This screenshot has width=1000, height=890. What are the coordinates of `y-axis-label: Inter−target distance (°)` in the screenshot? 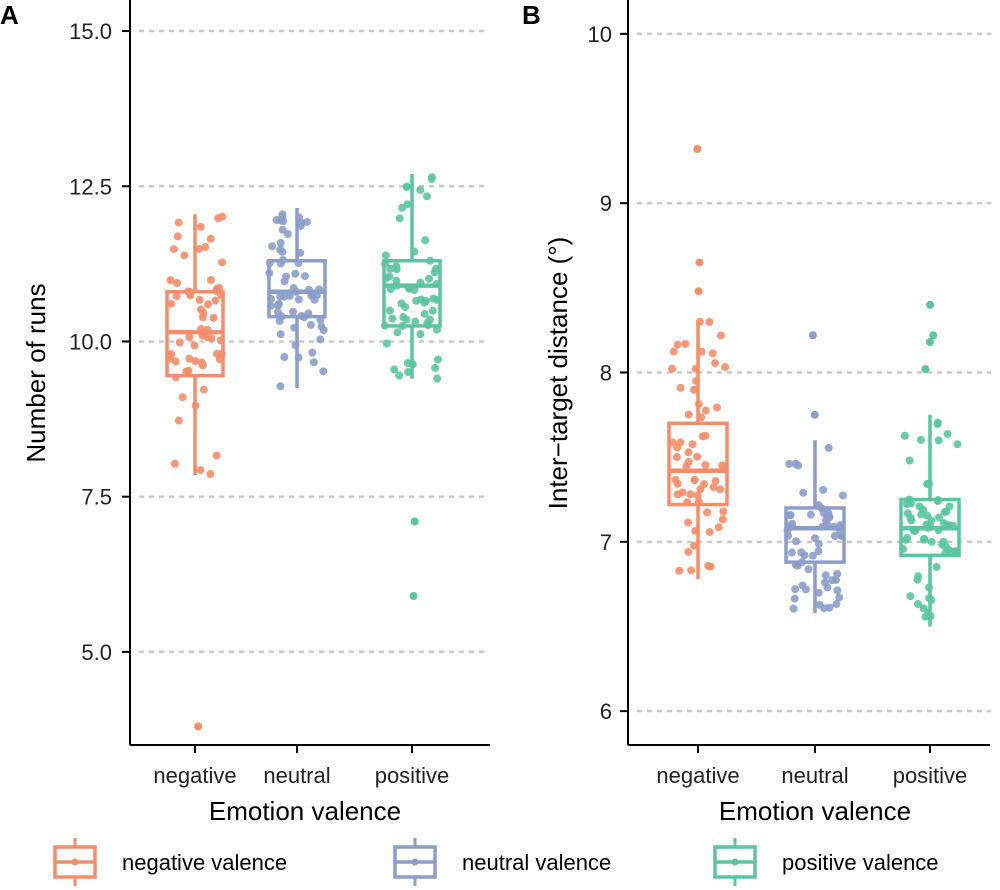 It's located at (558, 373).